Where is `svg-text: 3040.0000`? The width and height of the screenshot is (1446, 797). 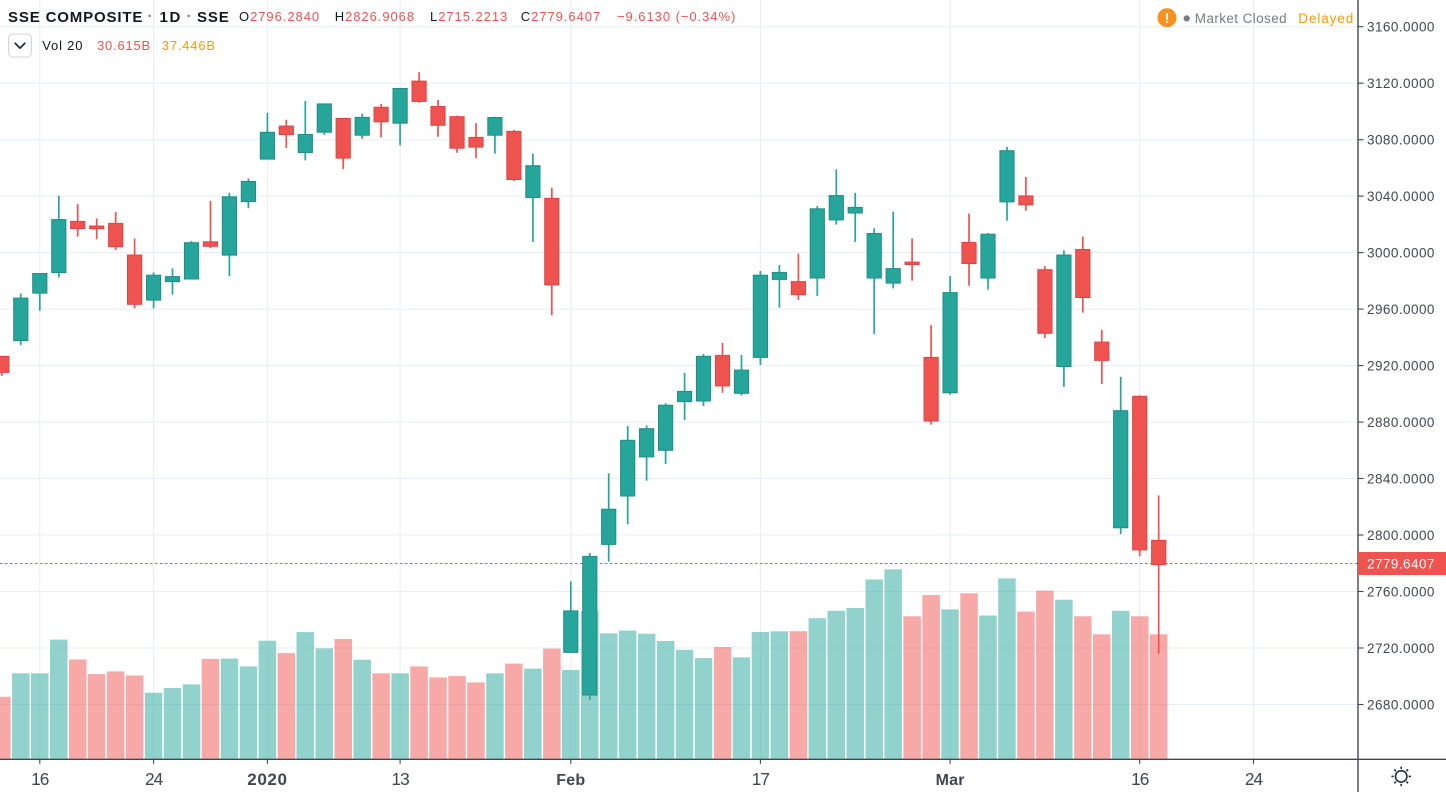
svg-text: 3040.0000 is located at coordinates (1401, 196).